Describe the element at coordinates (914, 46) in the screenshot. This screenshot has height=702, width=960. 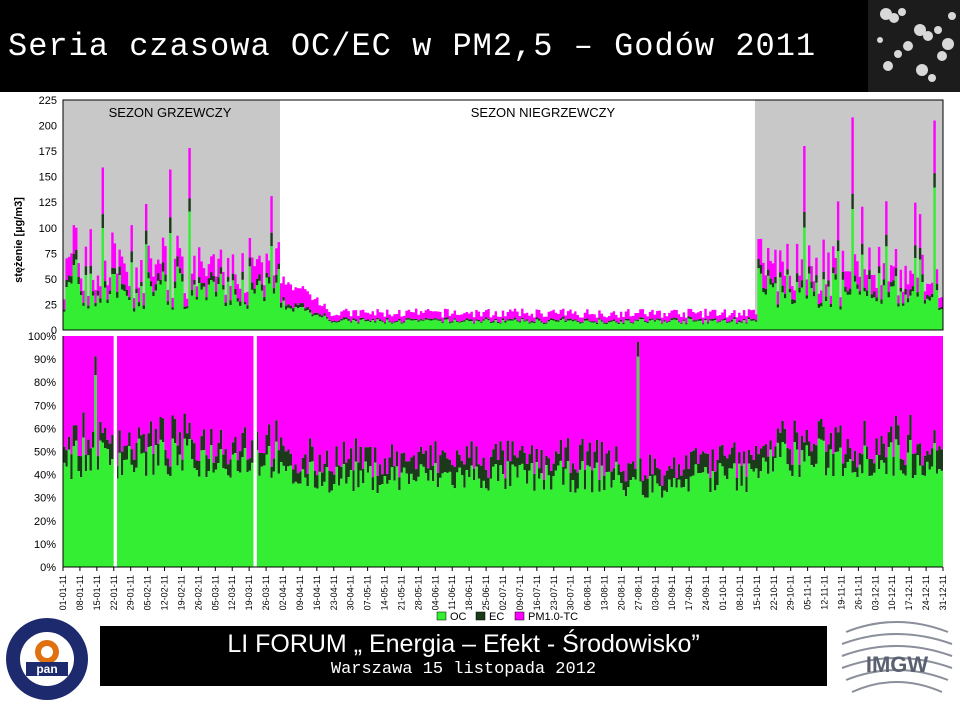
I see `aerosol-photo-image` at that location.